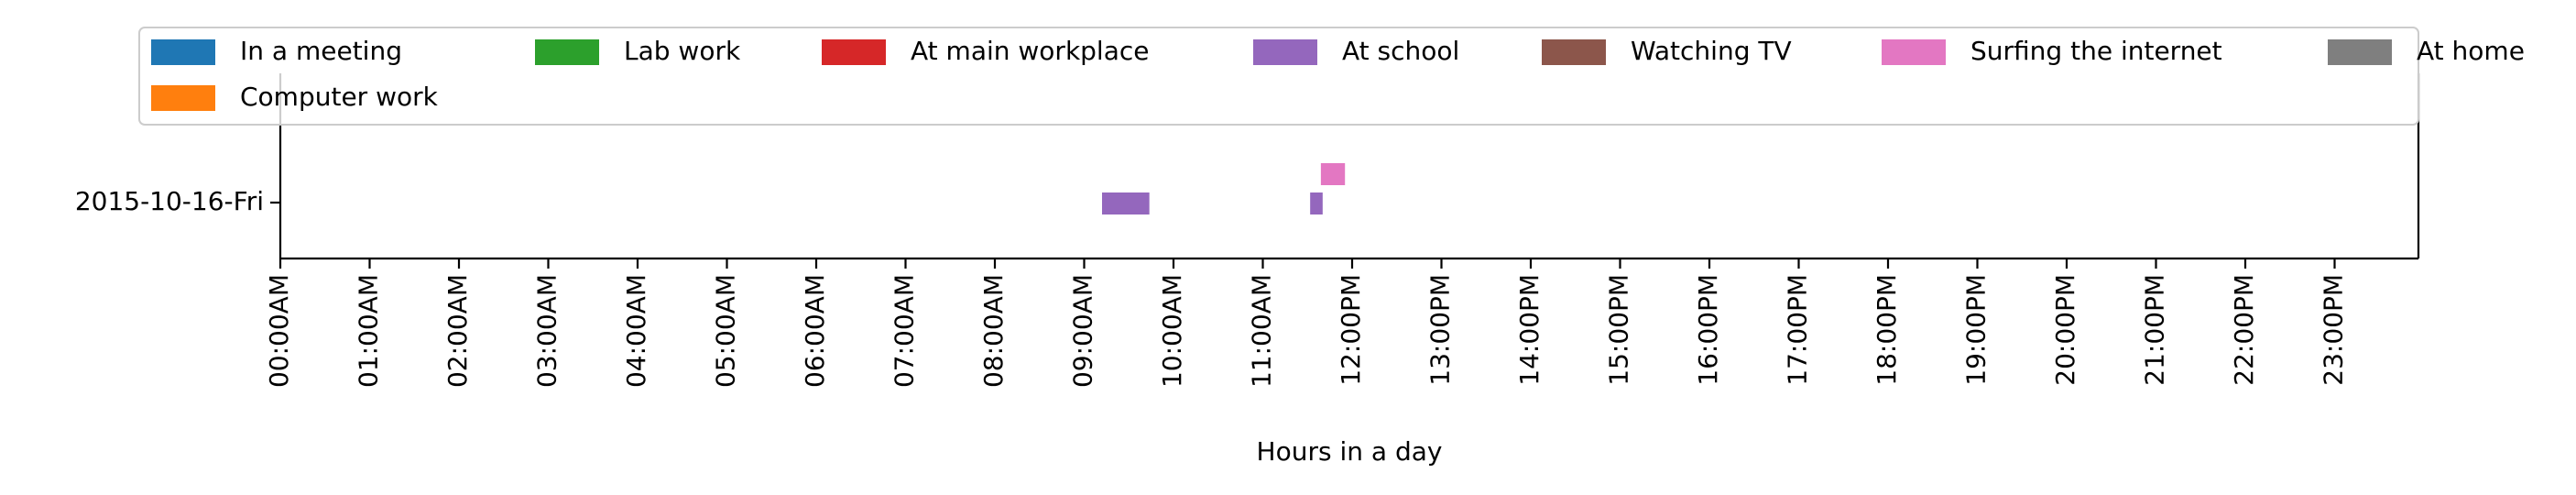 The width and height of the screenshot is (2576, 495). What do you see at coordinates (1441, 330) in the screenshot?
I see `x-tick-label: 13:00PM` at bounding box center [1441, 330].